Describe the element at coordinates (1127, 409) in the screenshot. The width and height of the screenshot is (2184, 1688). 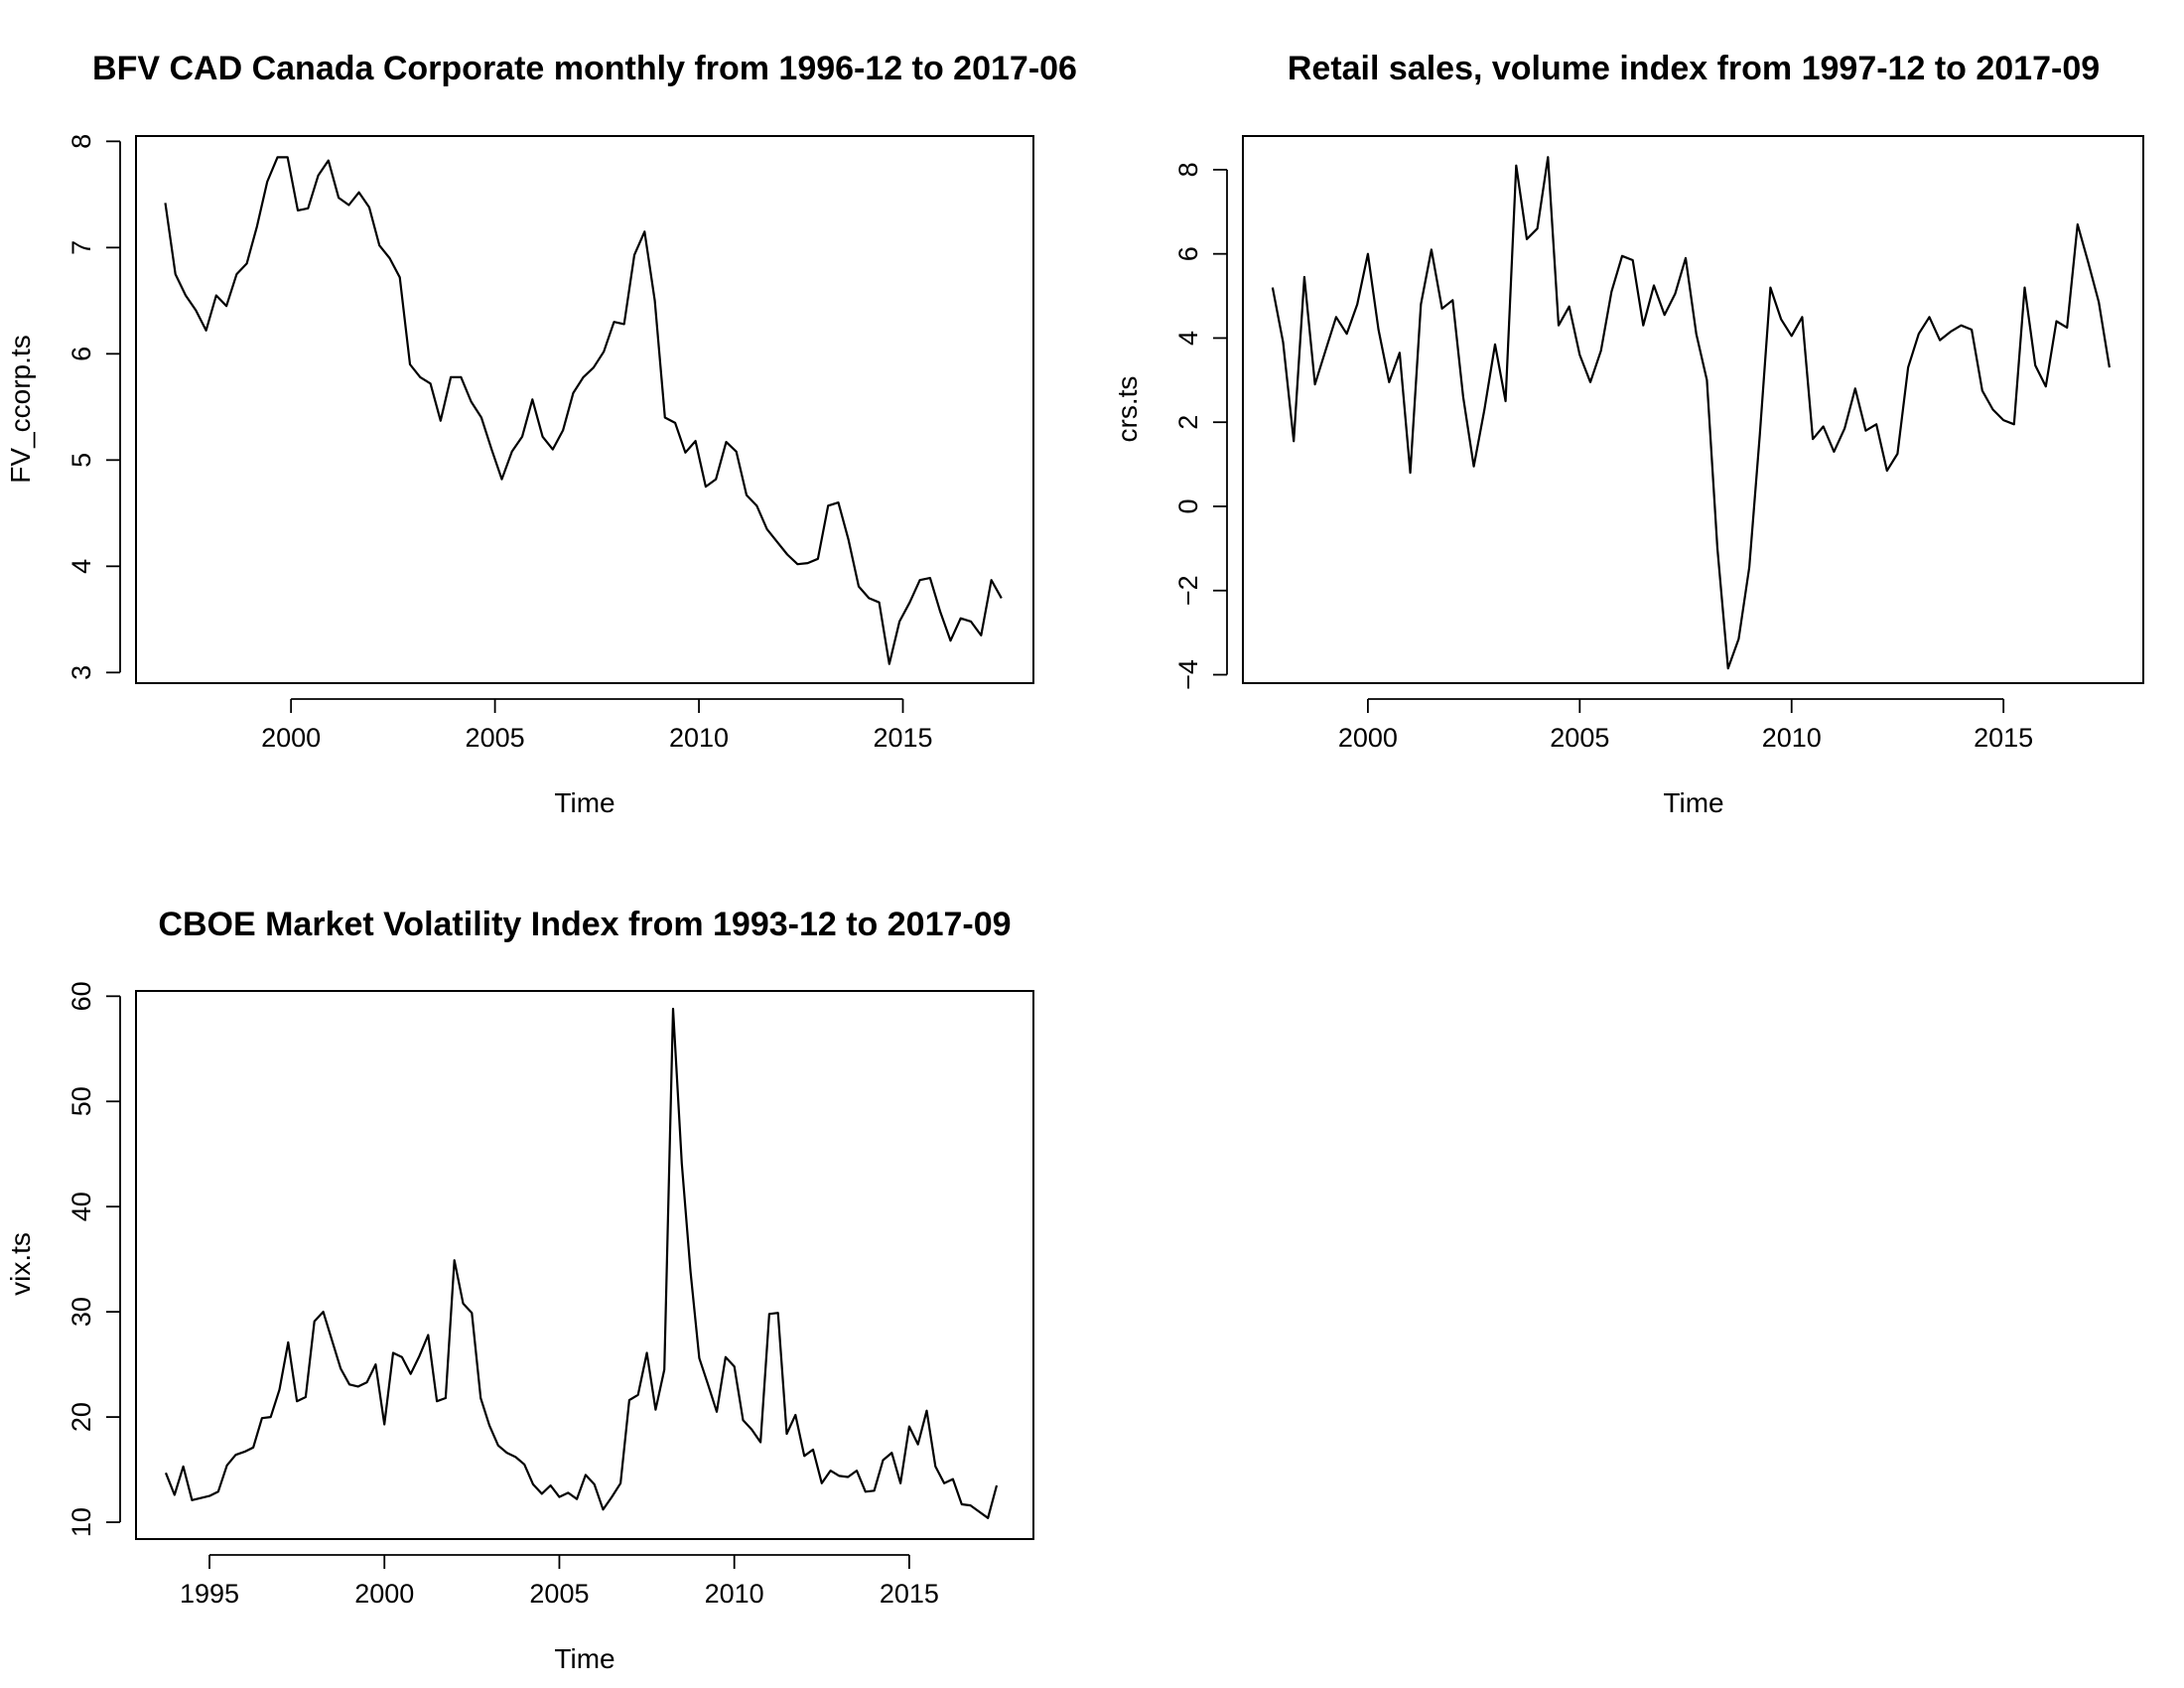
I see `y-axis-label: crs.ts` at that location.